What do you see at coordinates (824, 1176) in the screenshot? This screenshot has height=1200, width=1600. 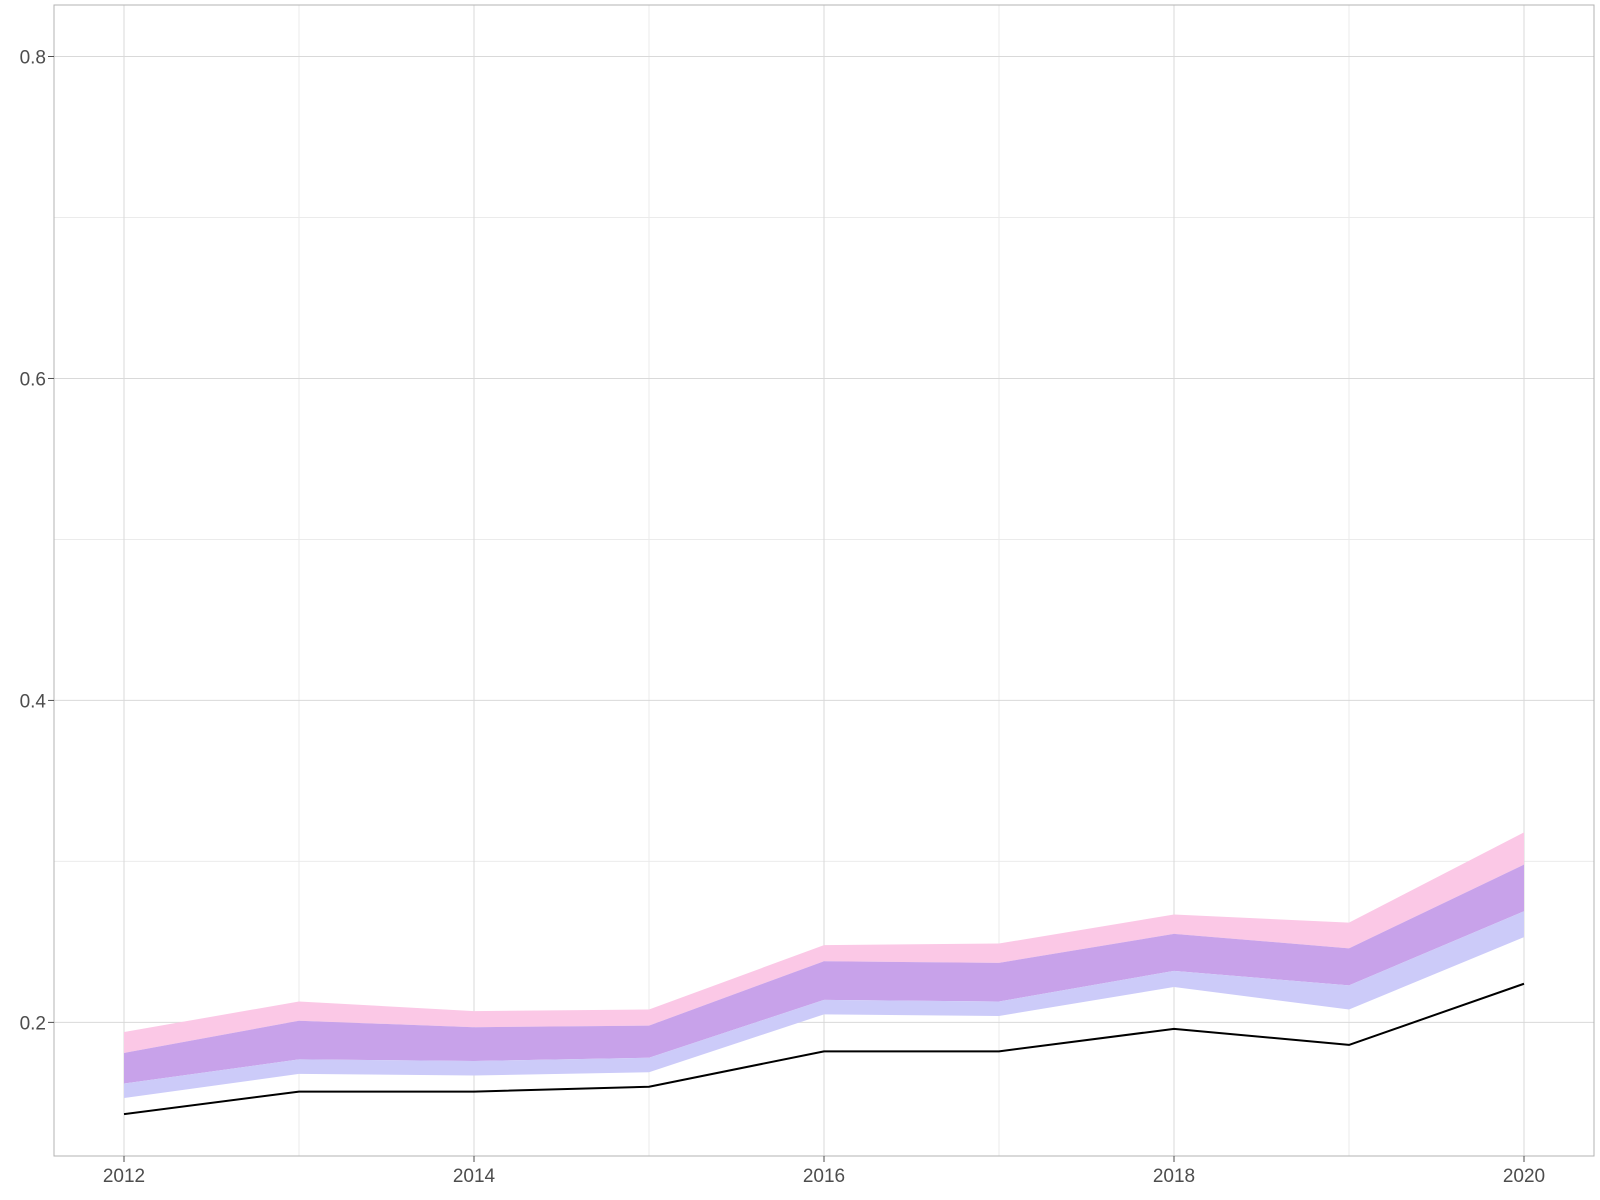 I see `x-tick-label: 2016` at bounding box center [824, 1176].